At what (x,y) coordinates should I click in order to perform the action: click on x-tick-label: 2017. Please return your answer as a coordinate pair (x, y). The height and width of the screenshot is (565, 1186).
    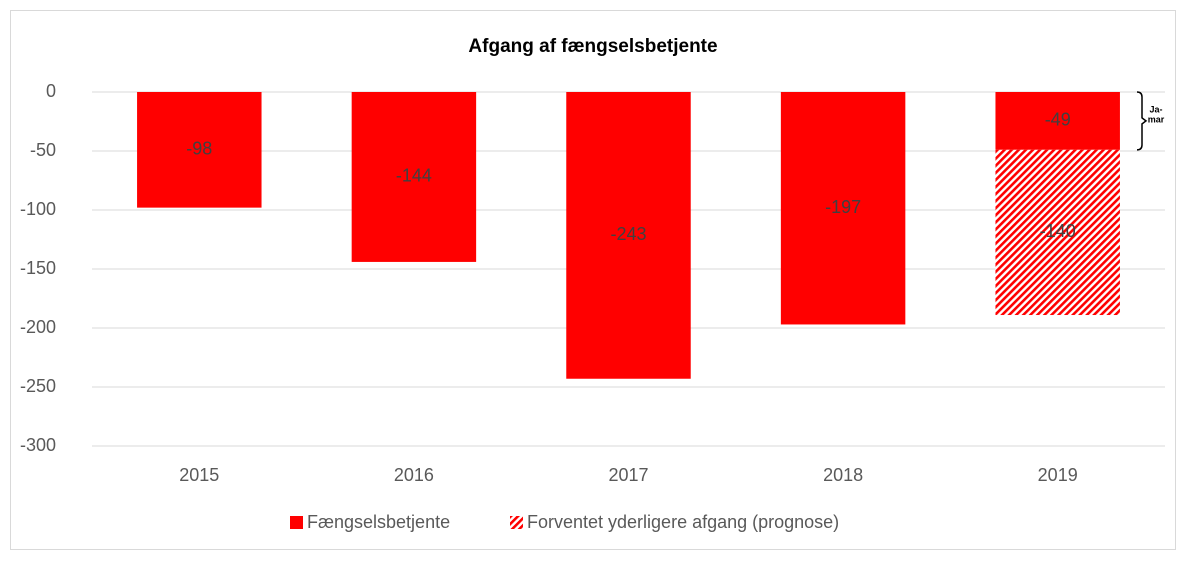
    Looking at the image, I should click on (628, 475).